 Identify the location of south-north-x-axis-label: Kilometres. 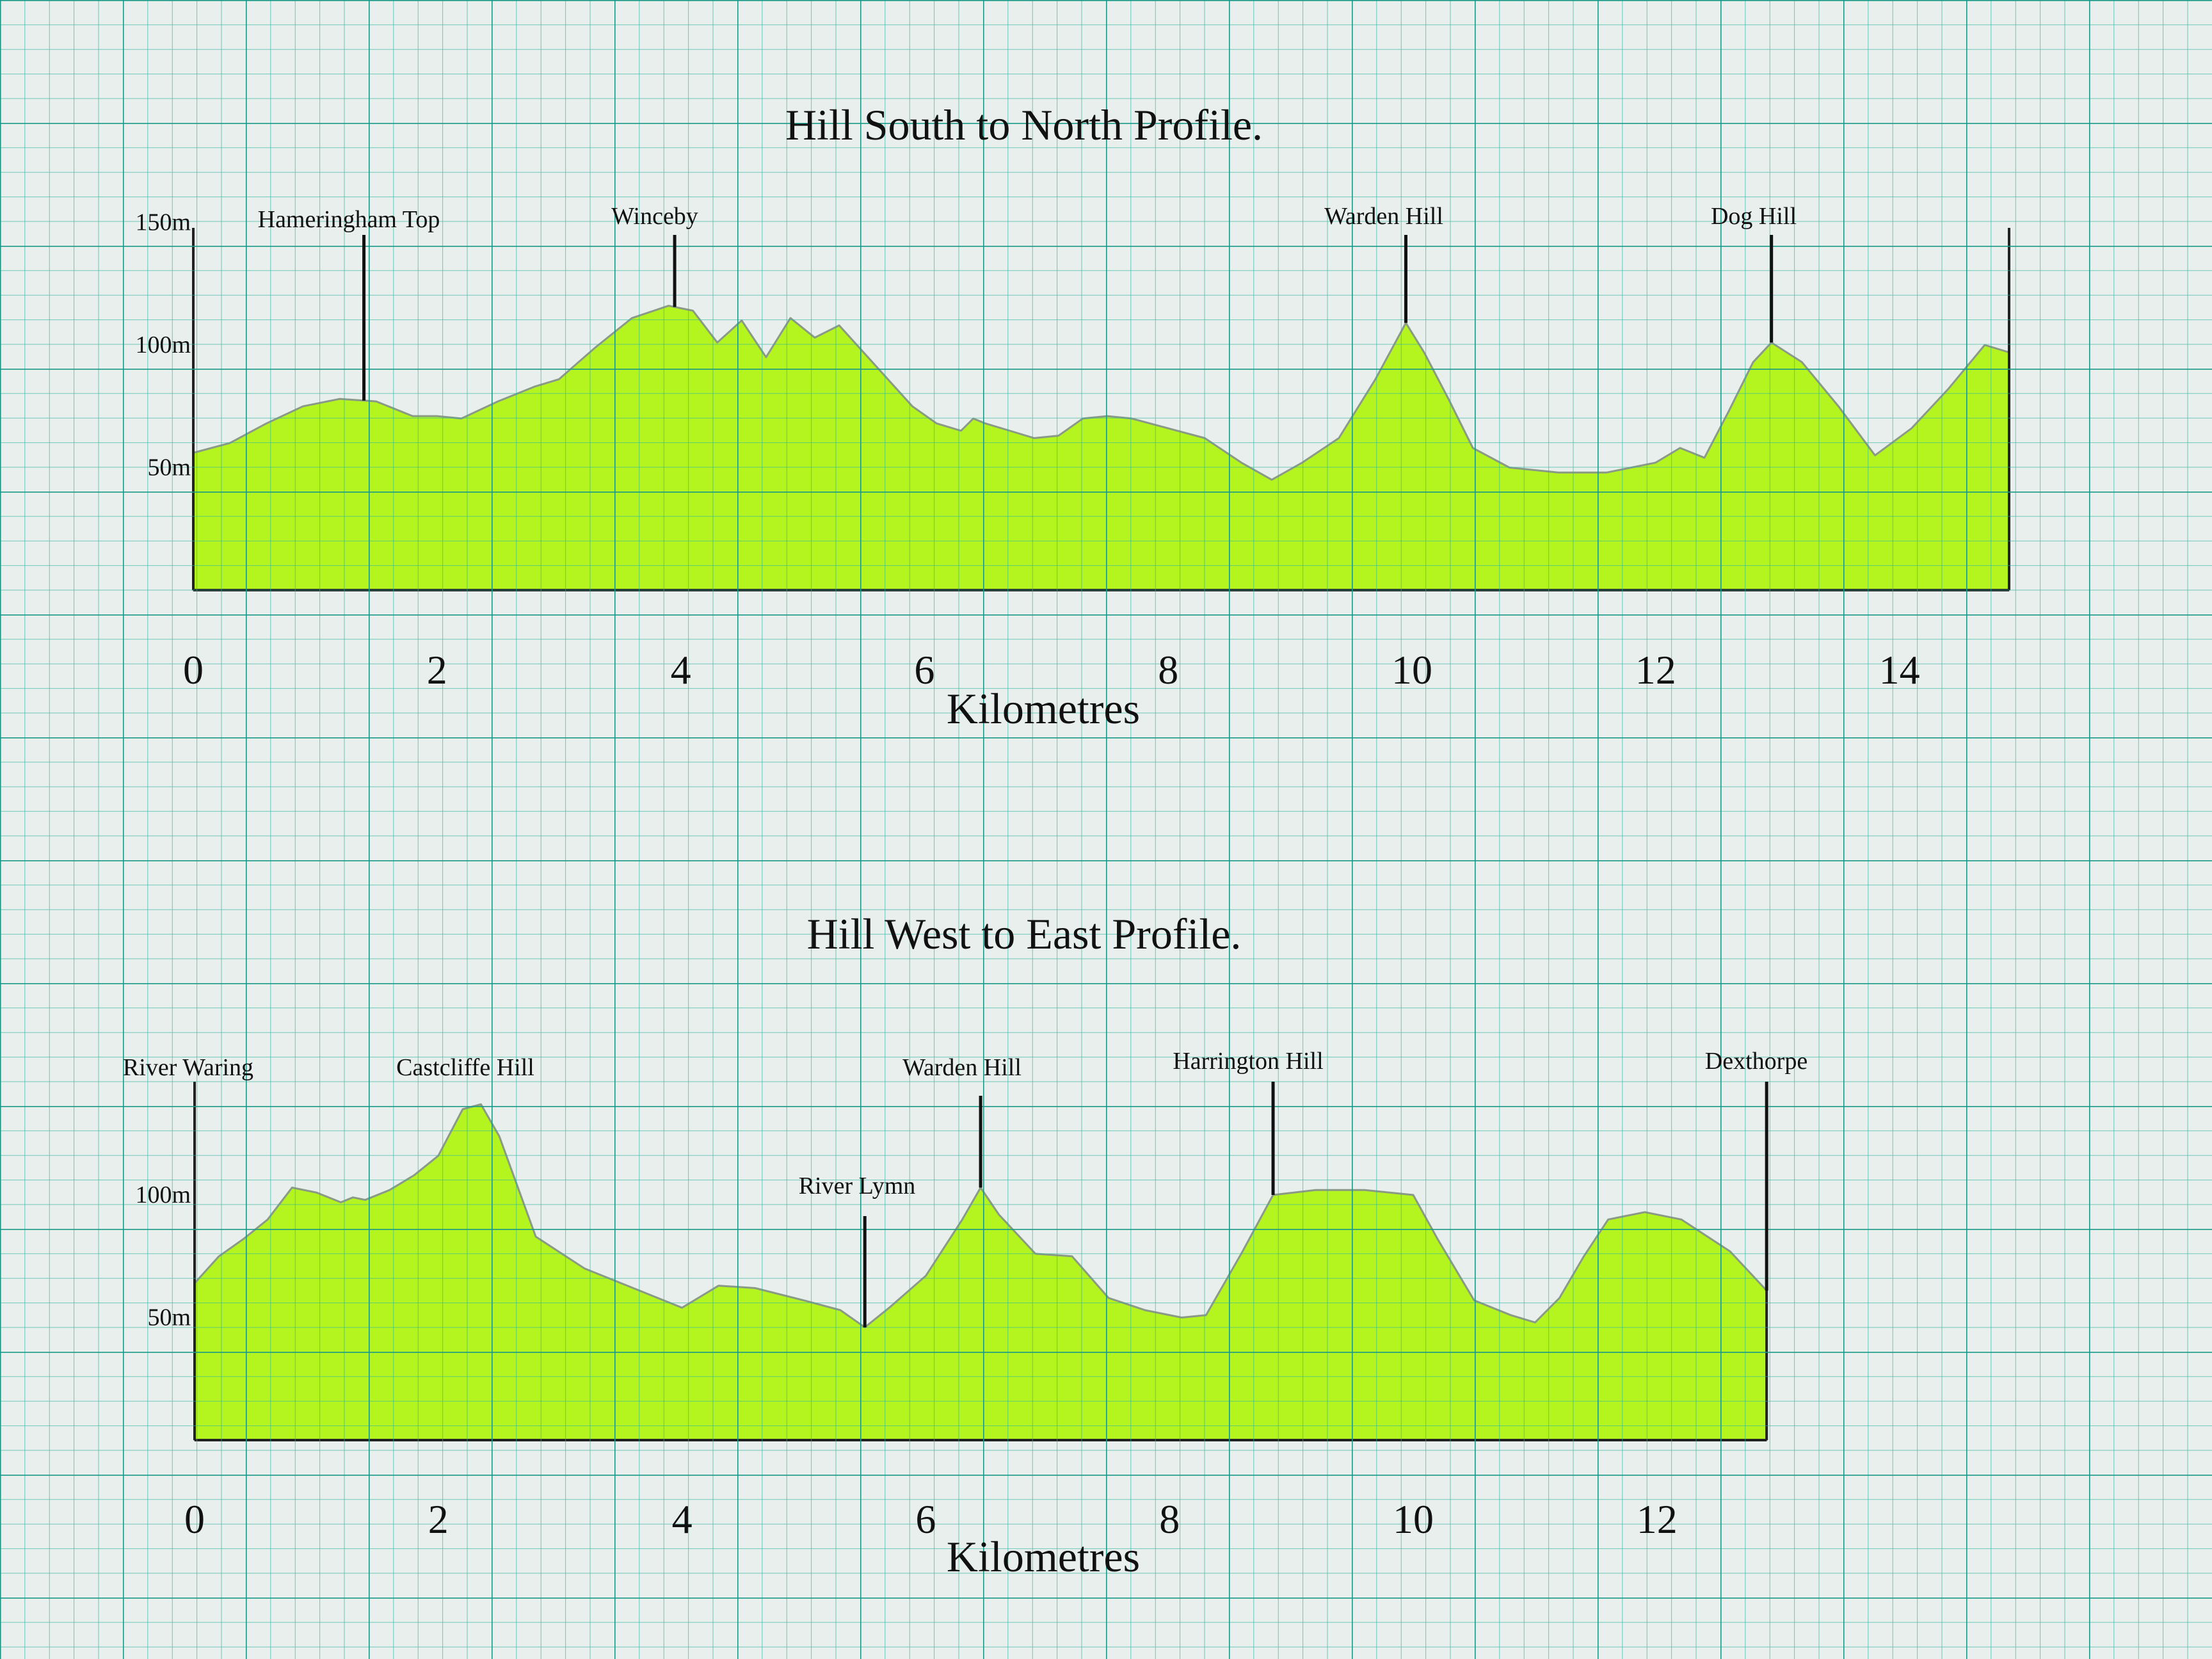
(1043, 708).